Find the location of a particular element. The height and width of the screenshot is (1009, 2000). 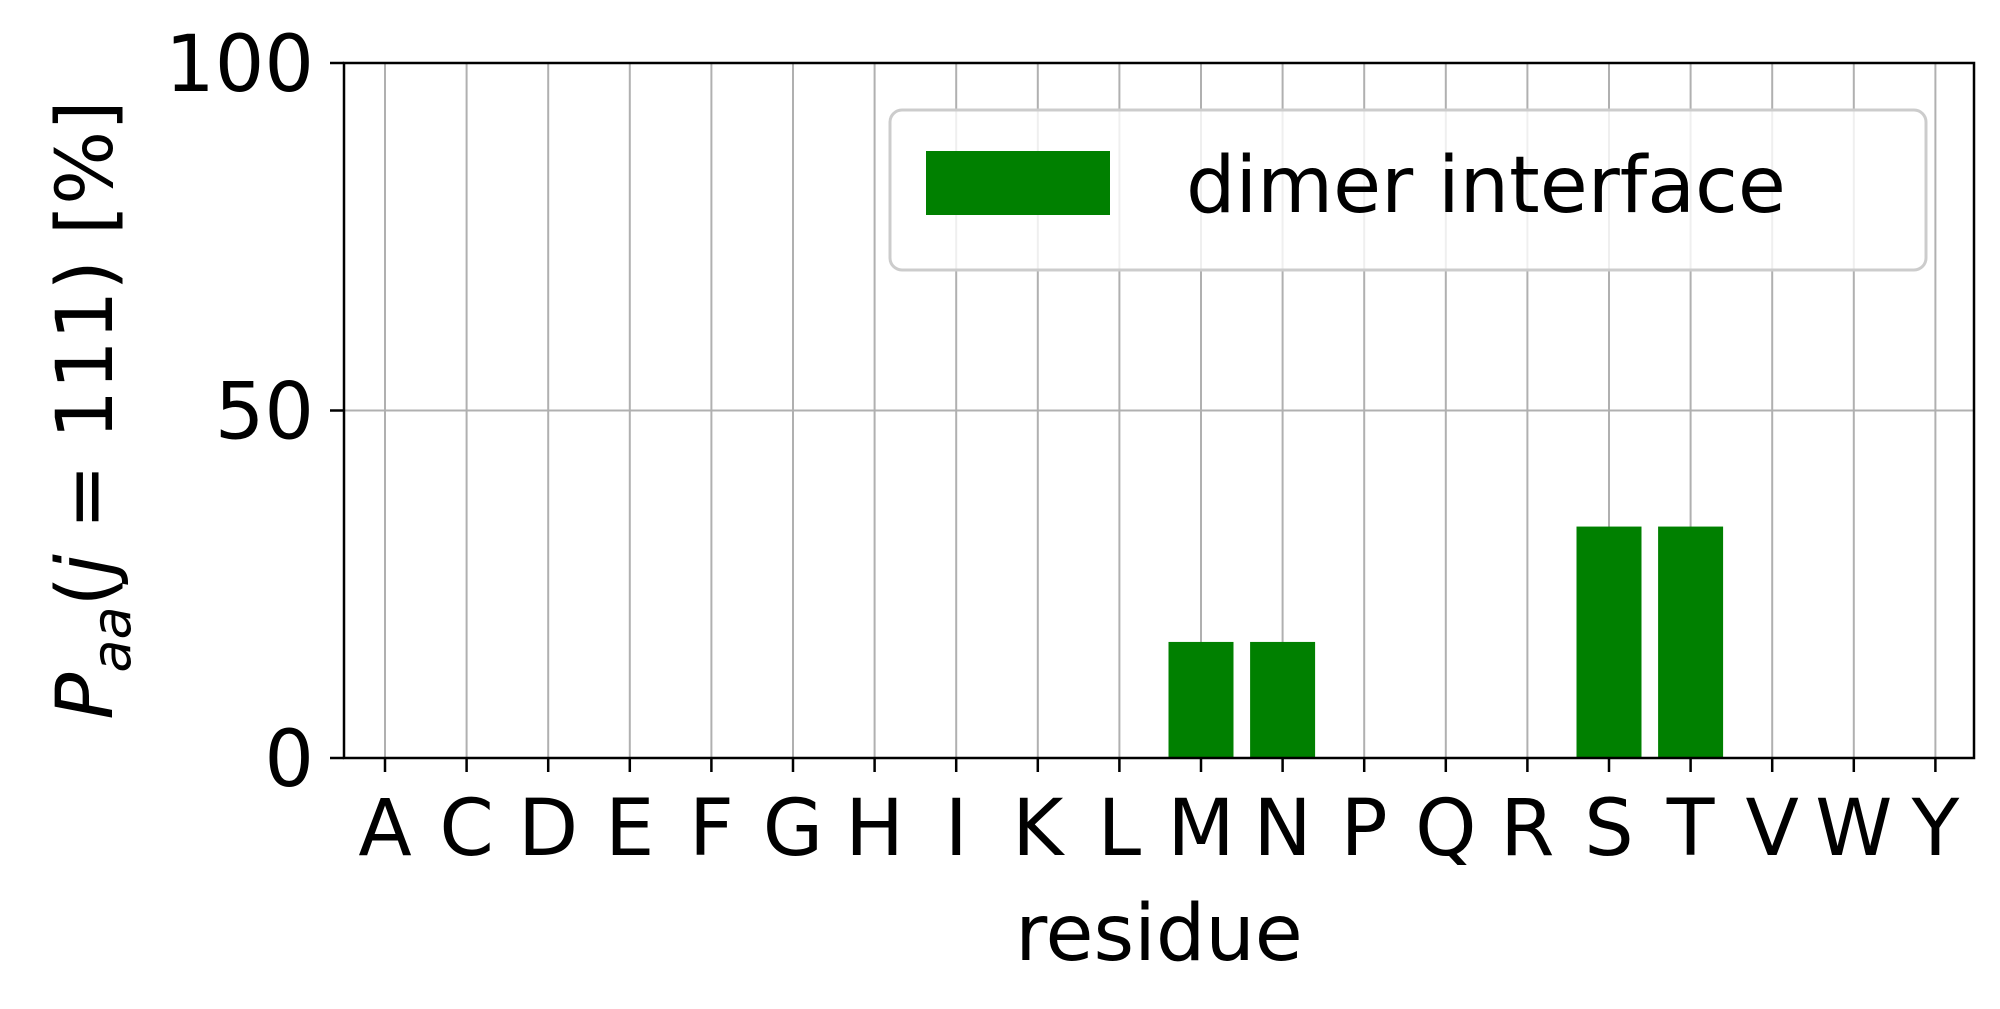

legend-swatch is located at coordinates (1018, 183).